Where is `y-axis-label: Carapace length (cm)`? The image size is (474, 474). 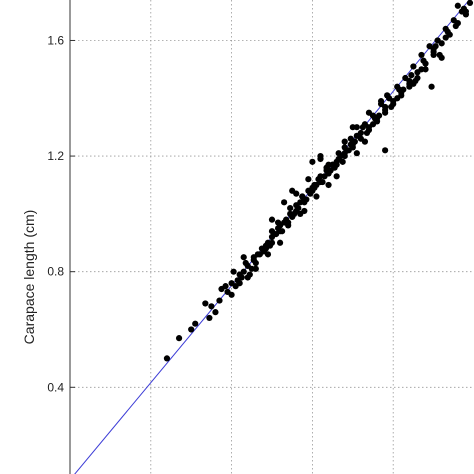 y-axis-label: Carapace length (cm) is located at coordinates (29, 277).